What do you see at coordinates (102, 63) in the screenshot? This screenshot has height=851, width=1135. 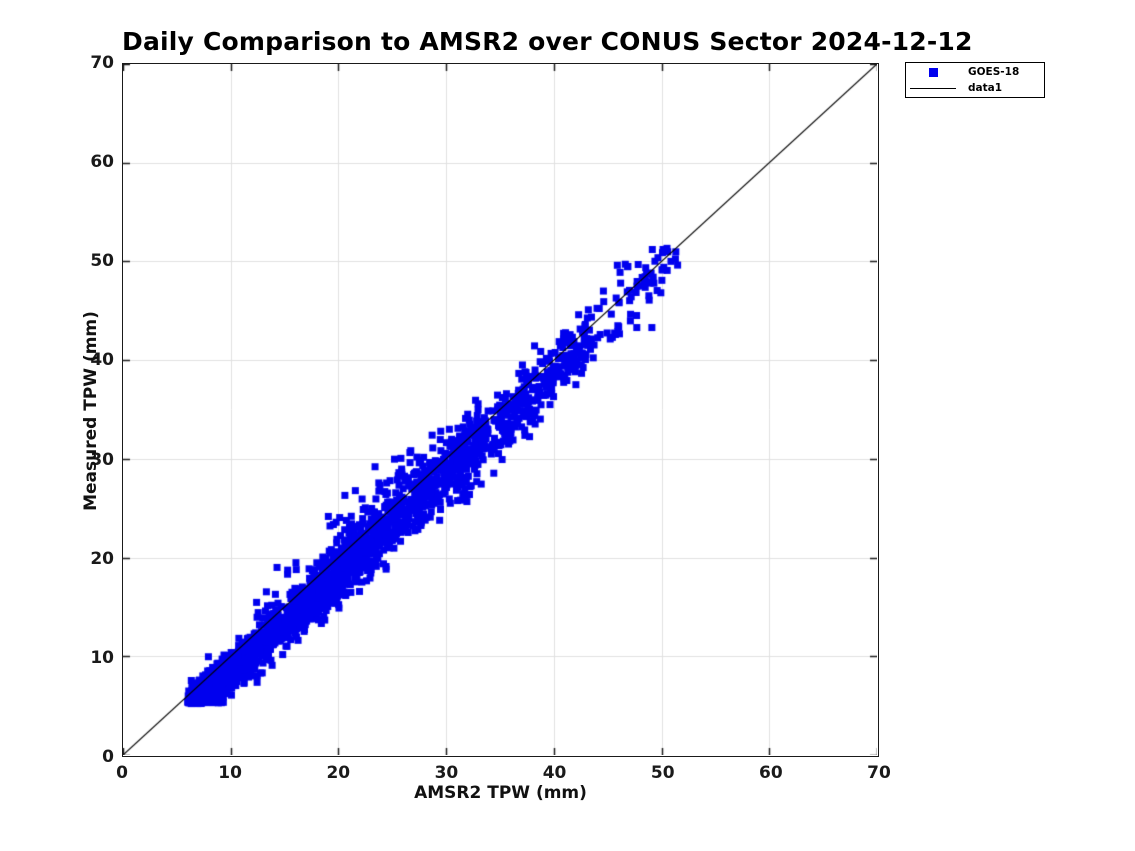 I see `y-tick-label: 70` at bounding box center [102, 63].